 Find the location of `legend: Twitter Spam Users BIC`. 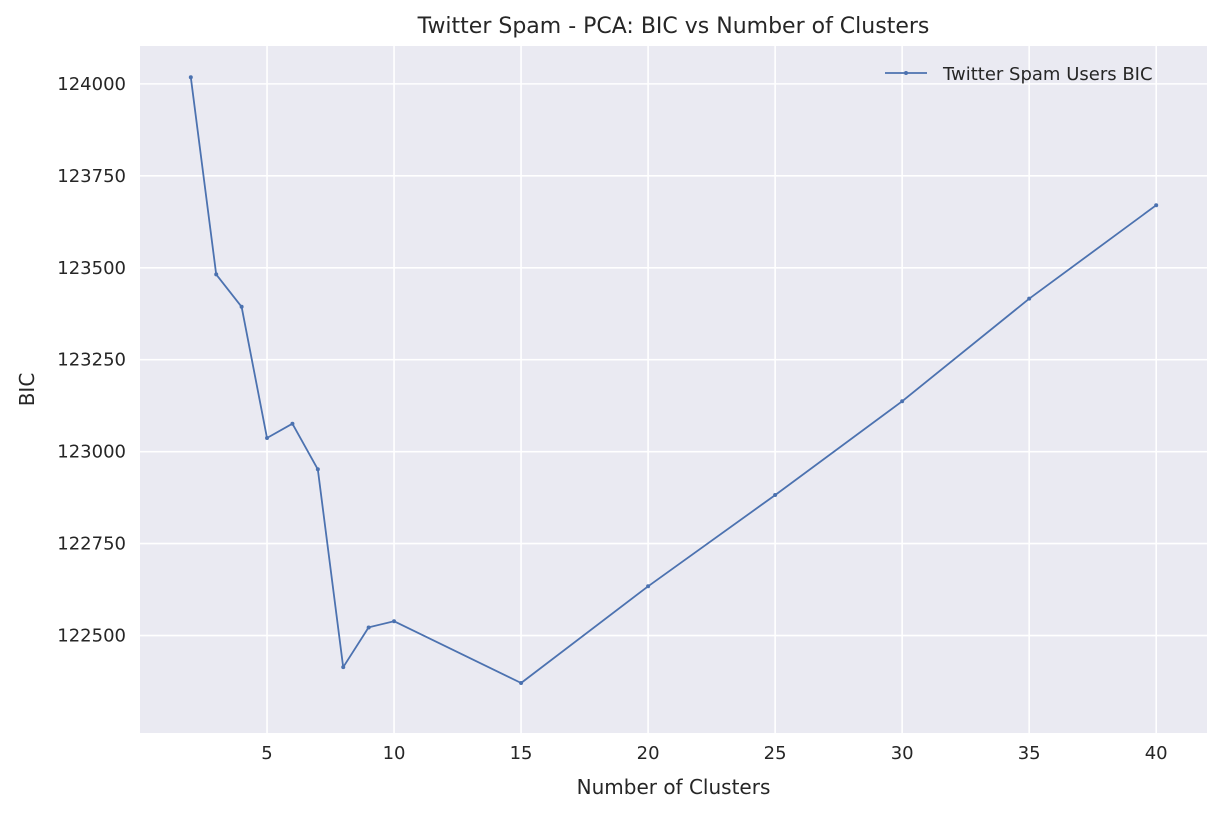

legend: Twitter Spam Users BIC is located at coordinates (1019, 74).